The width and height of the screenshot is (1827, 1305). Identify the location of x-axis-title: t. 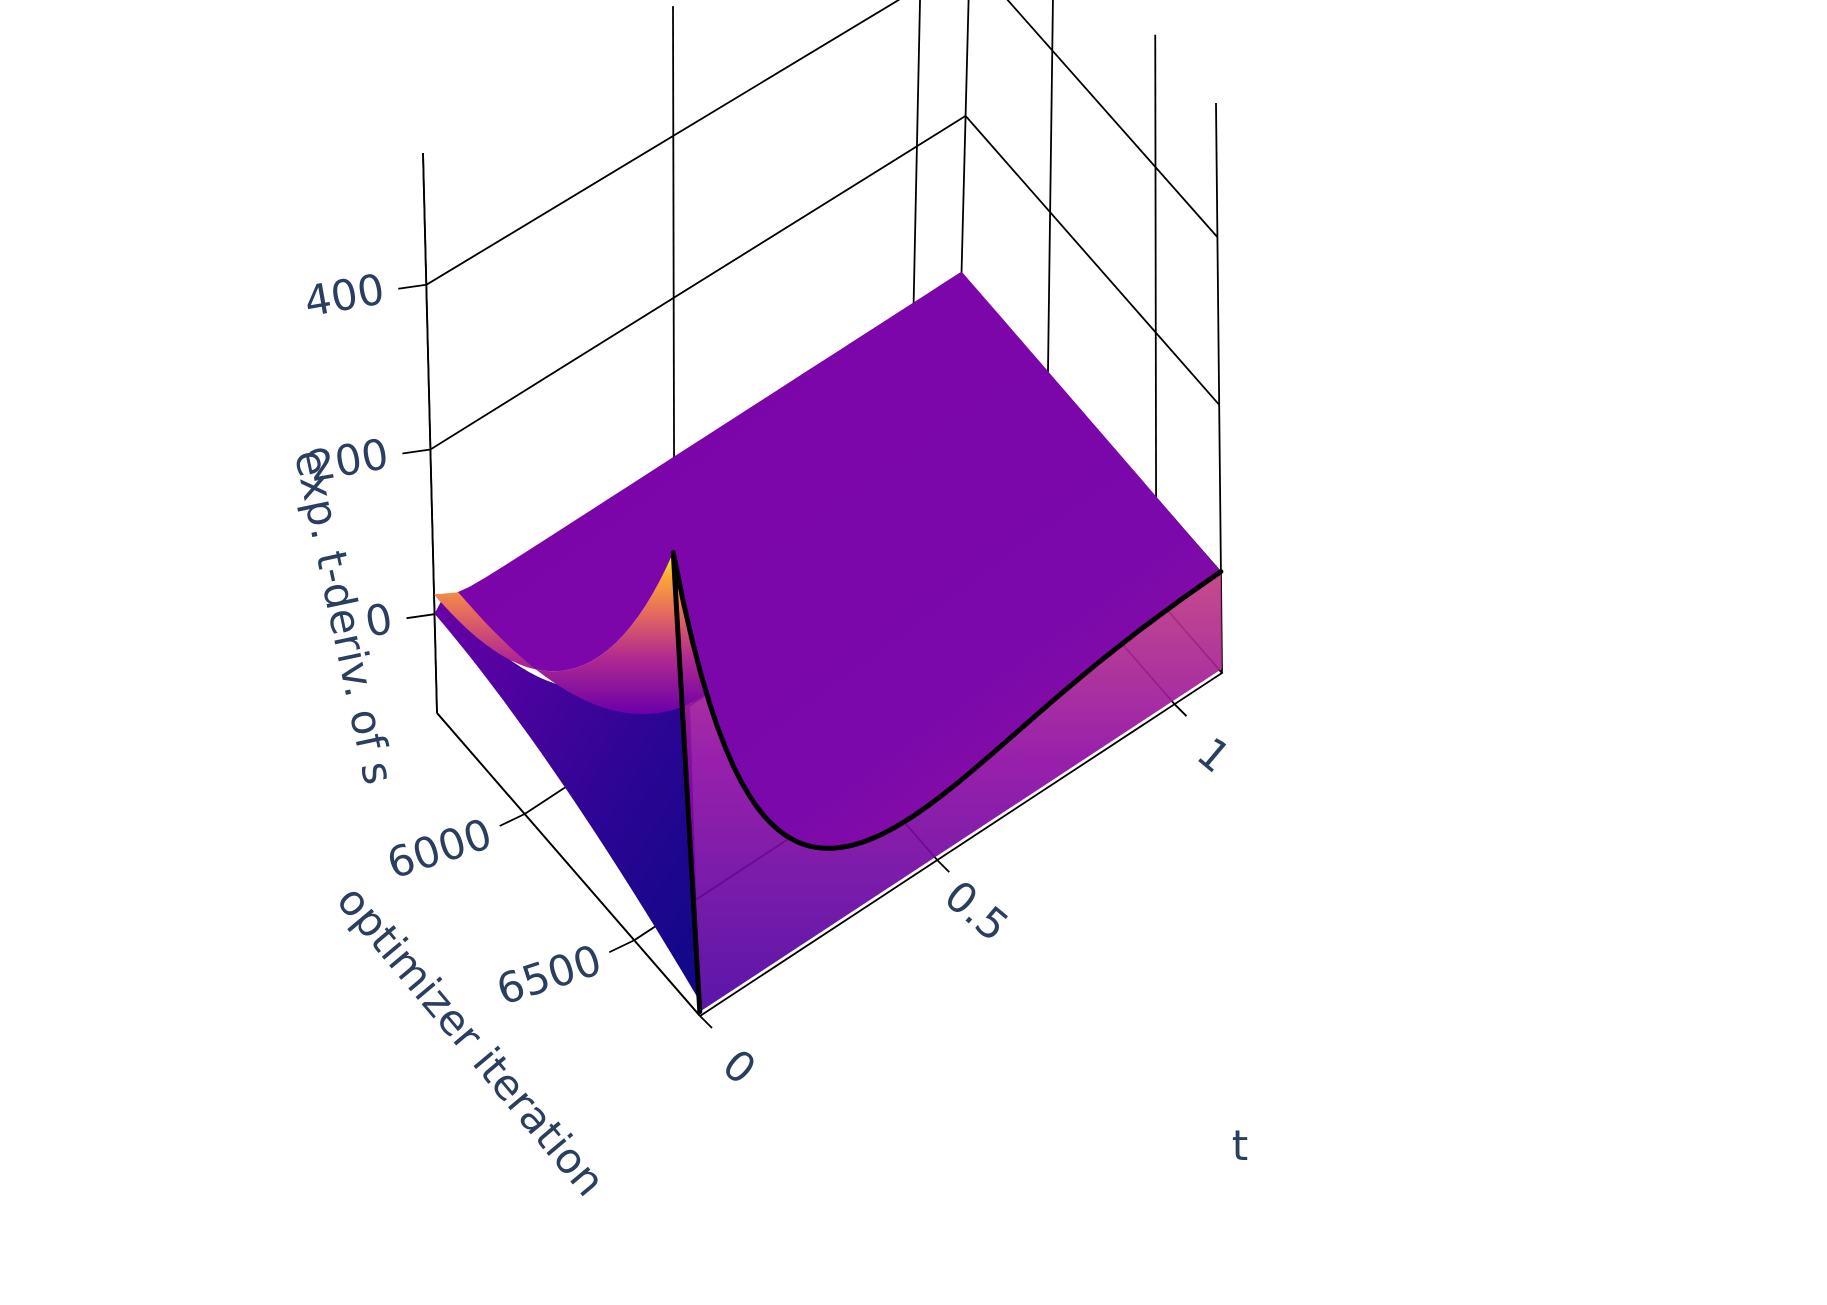
(1240, 1145).